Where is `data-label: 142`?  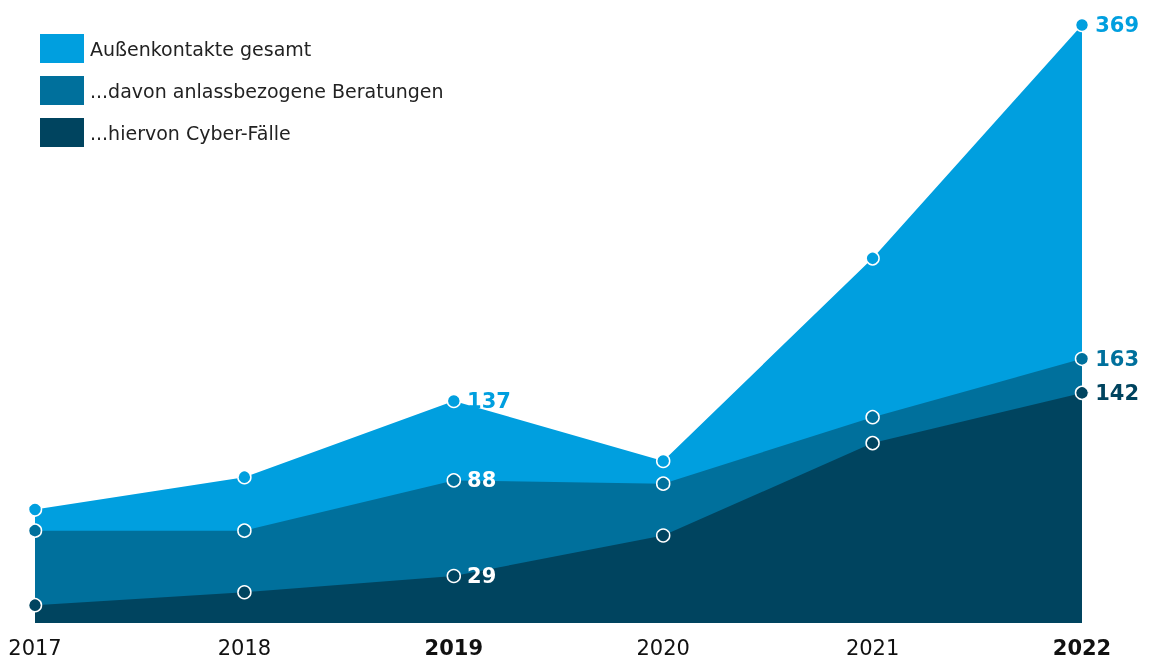
data-label: 142 is located at coordinates (1117, 392).